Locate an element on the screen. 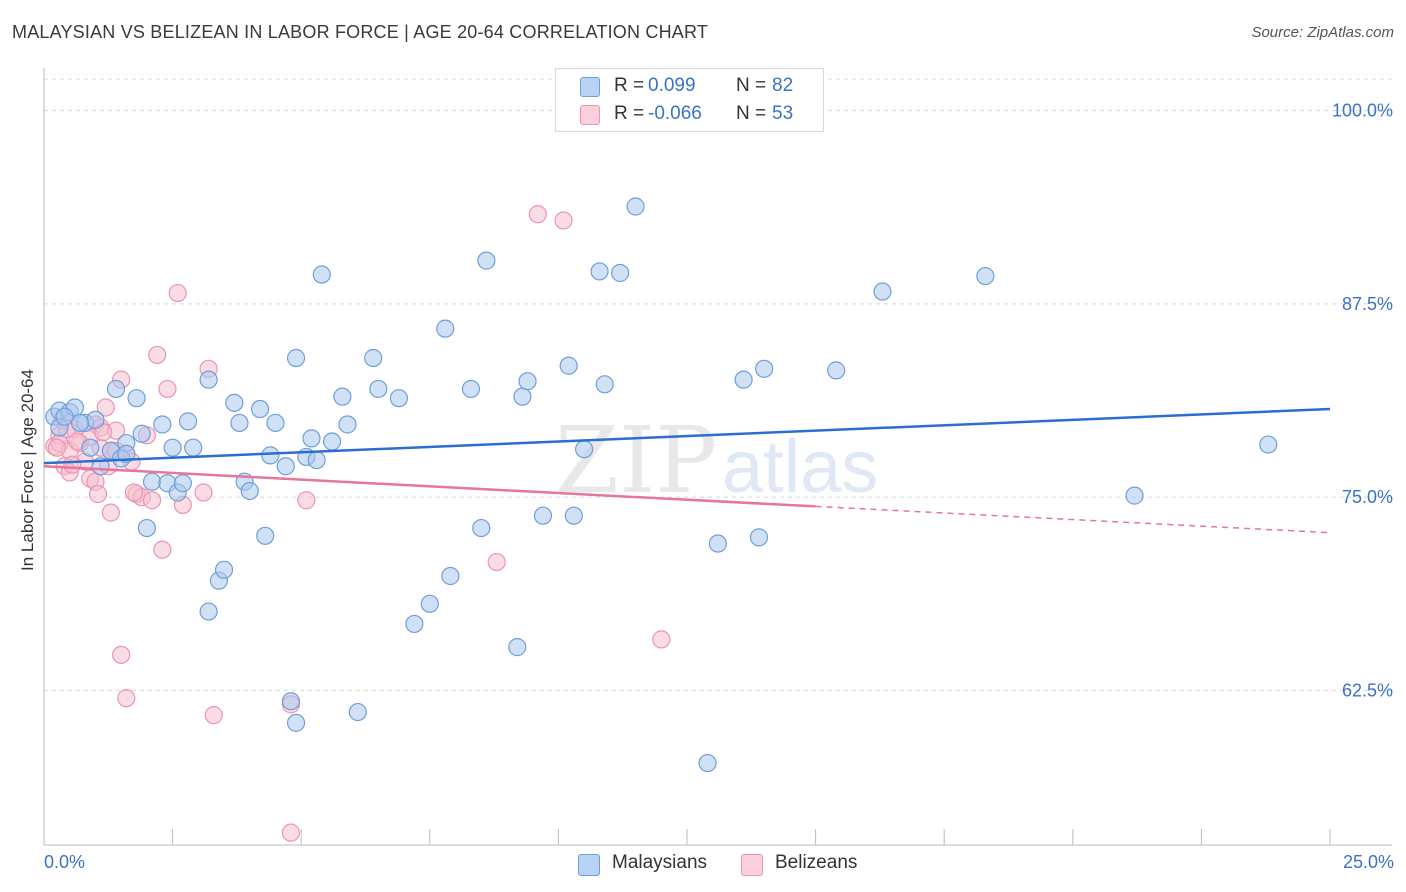 This screenshot has width=1406, height=892. watermark-atlas: atlas is located at coordinates (800, 466).